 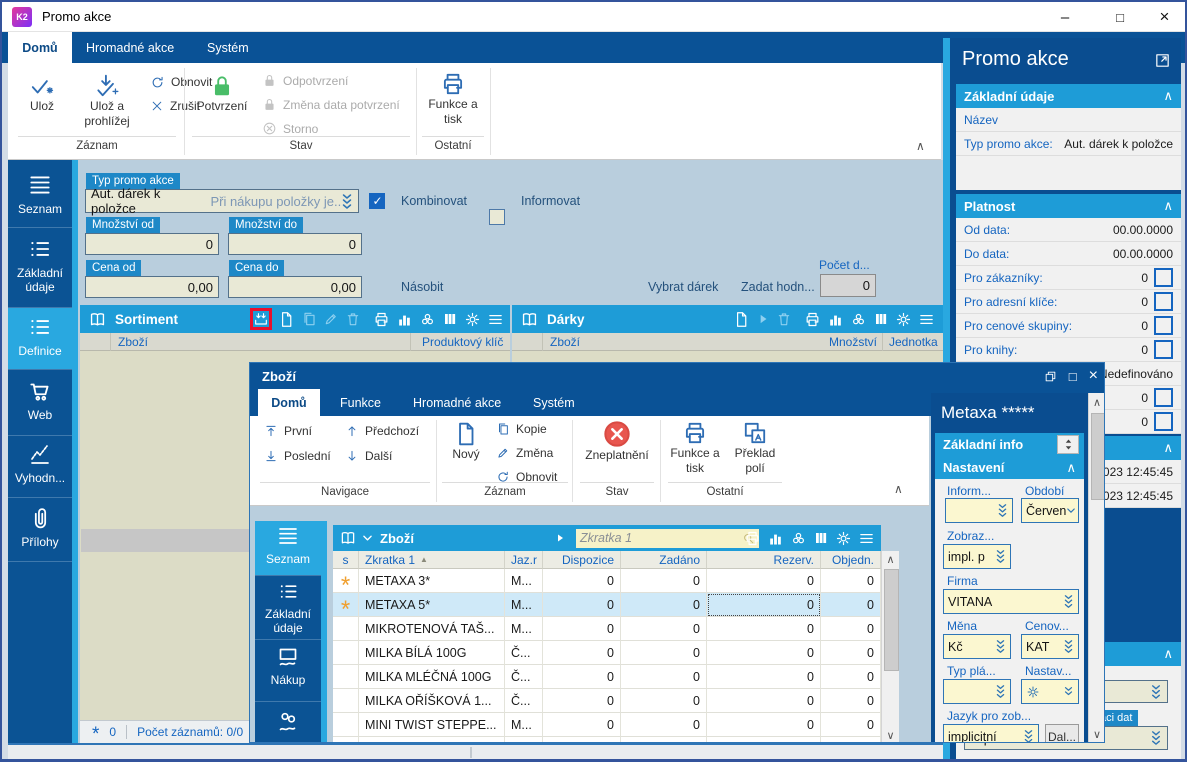 I want to click on mnozstvi-do-field: 0, so click(x=295, y=244).